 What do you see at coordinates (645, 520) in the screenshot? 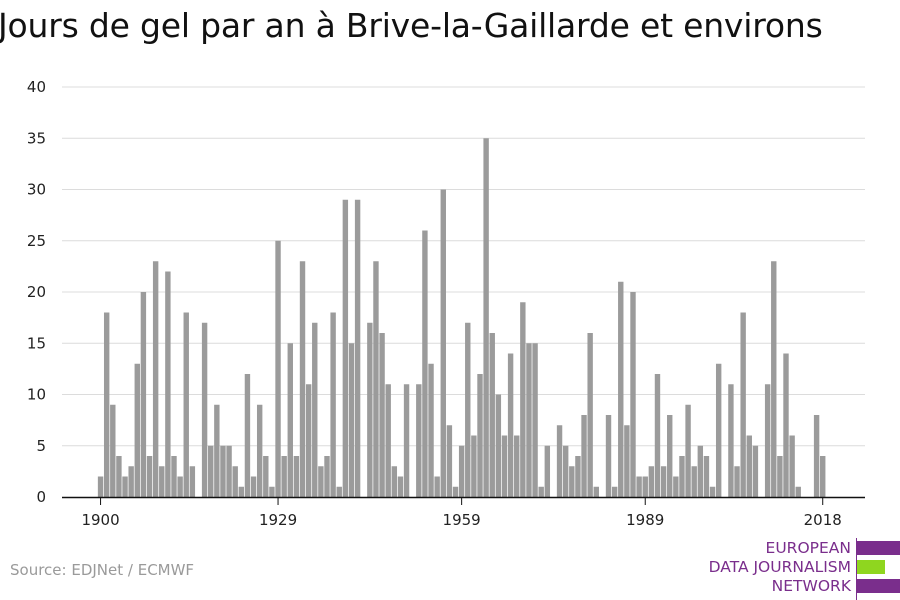
I see `x-tick-label: 1989` at bounding box center [645, 520].